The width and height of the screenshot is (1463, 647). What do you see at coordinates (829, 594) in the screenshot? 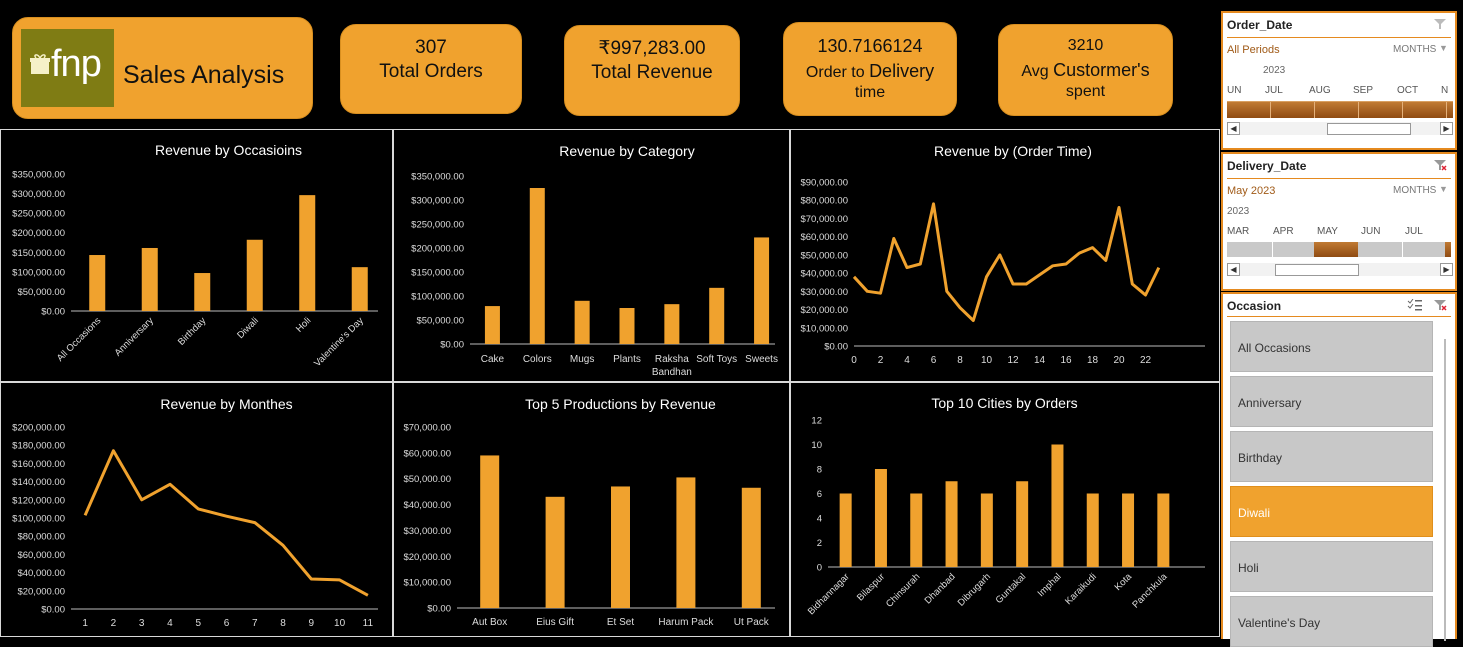
I see `x-tick-label: Bidhannagar` at bounding box center [829, 594].